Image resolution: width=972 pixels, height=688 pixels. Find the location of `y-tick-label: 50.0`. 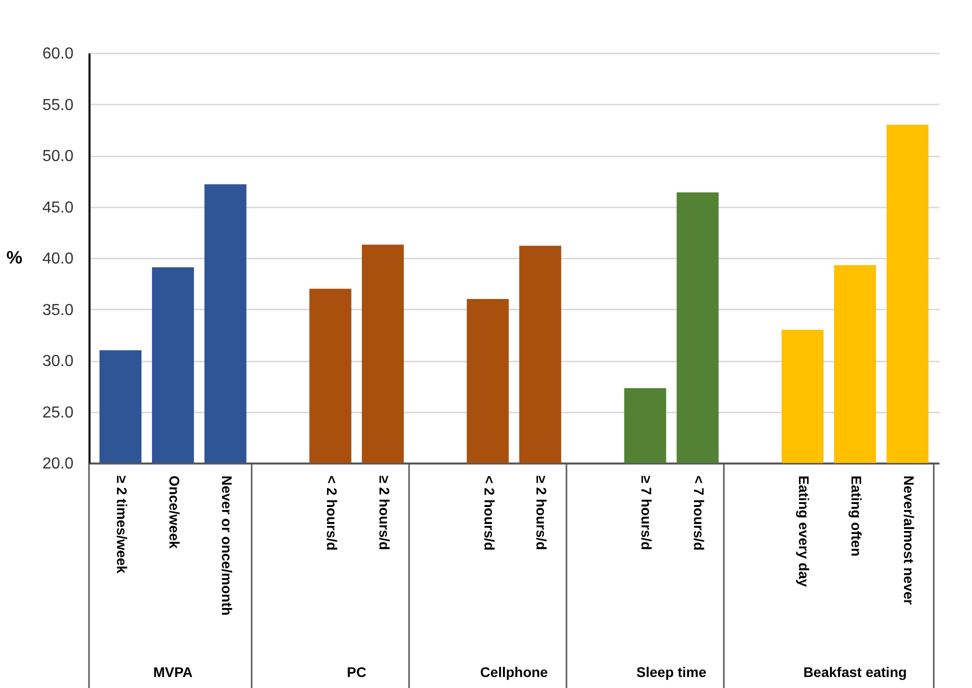

y-tick-label: 50.0 is located at coordinates (58, 156).